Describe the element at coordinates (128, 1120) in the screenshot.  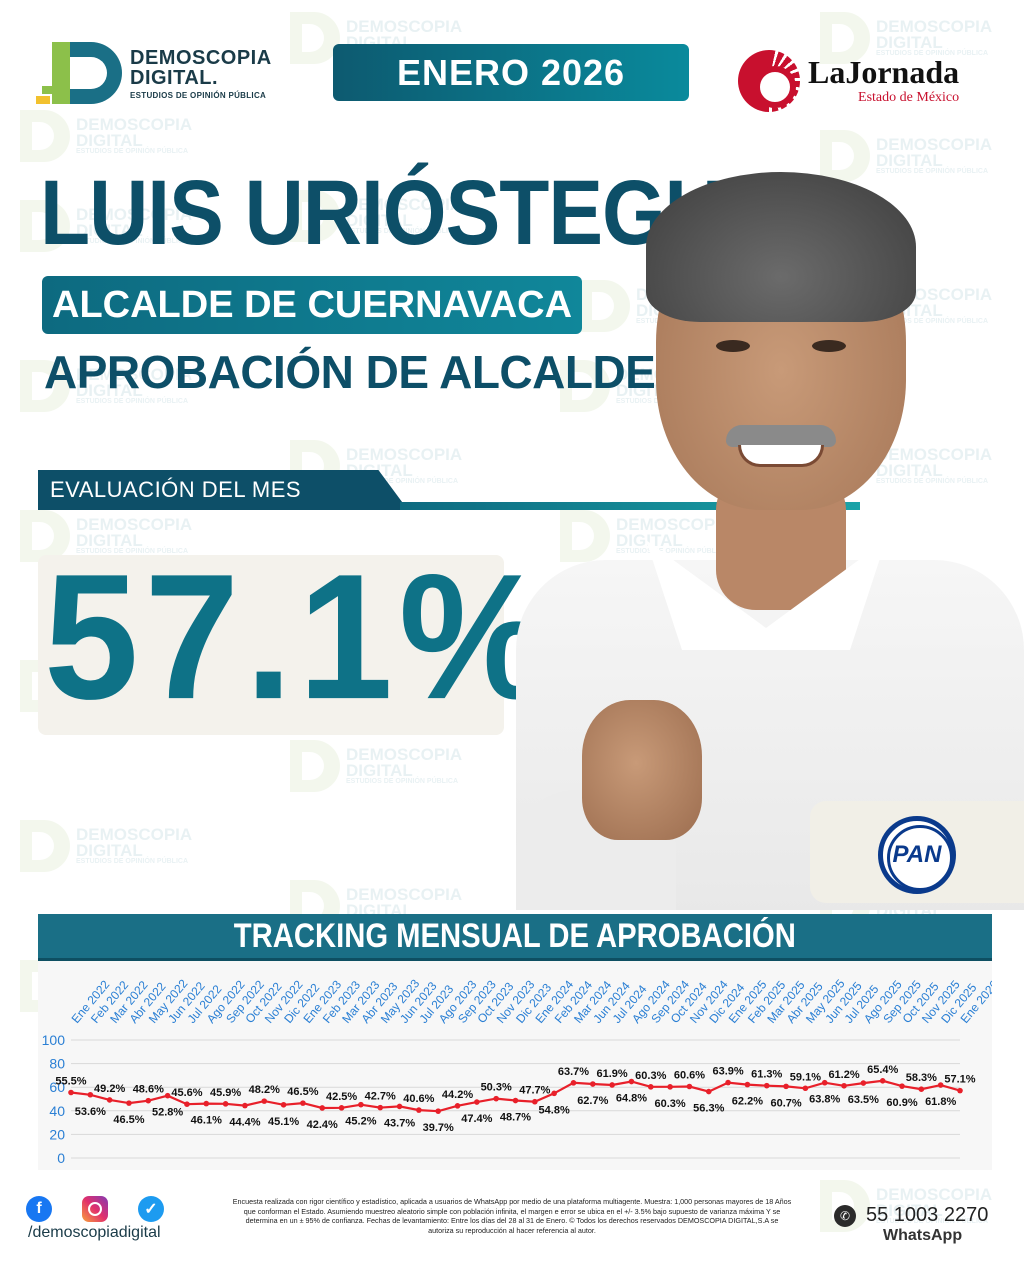
I see `data-label: 46.5%` at that location.